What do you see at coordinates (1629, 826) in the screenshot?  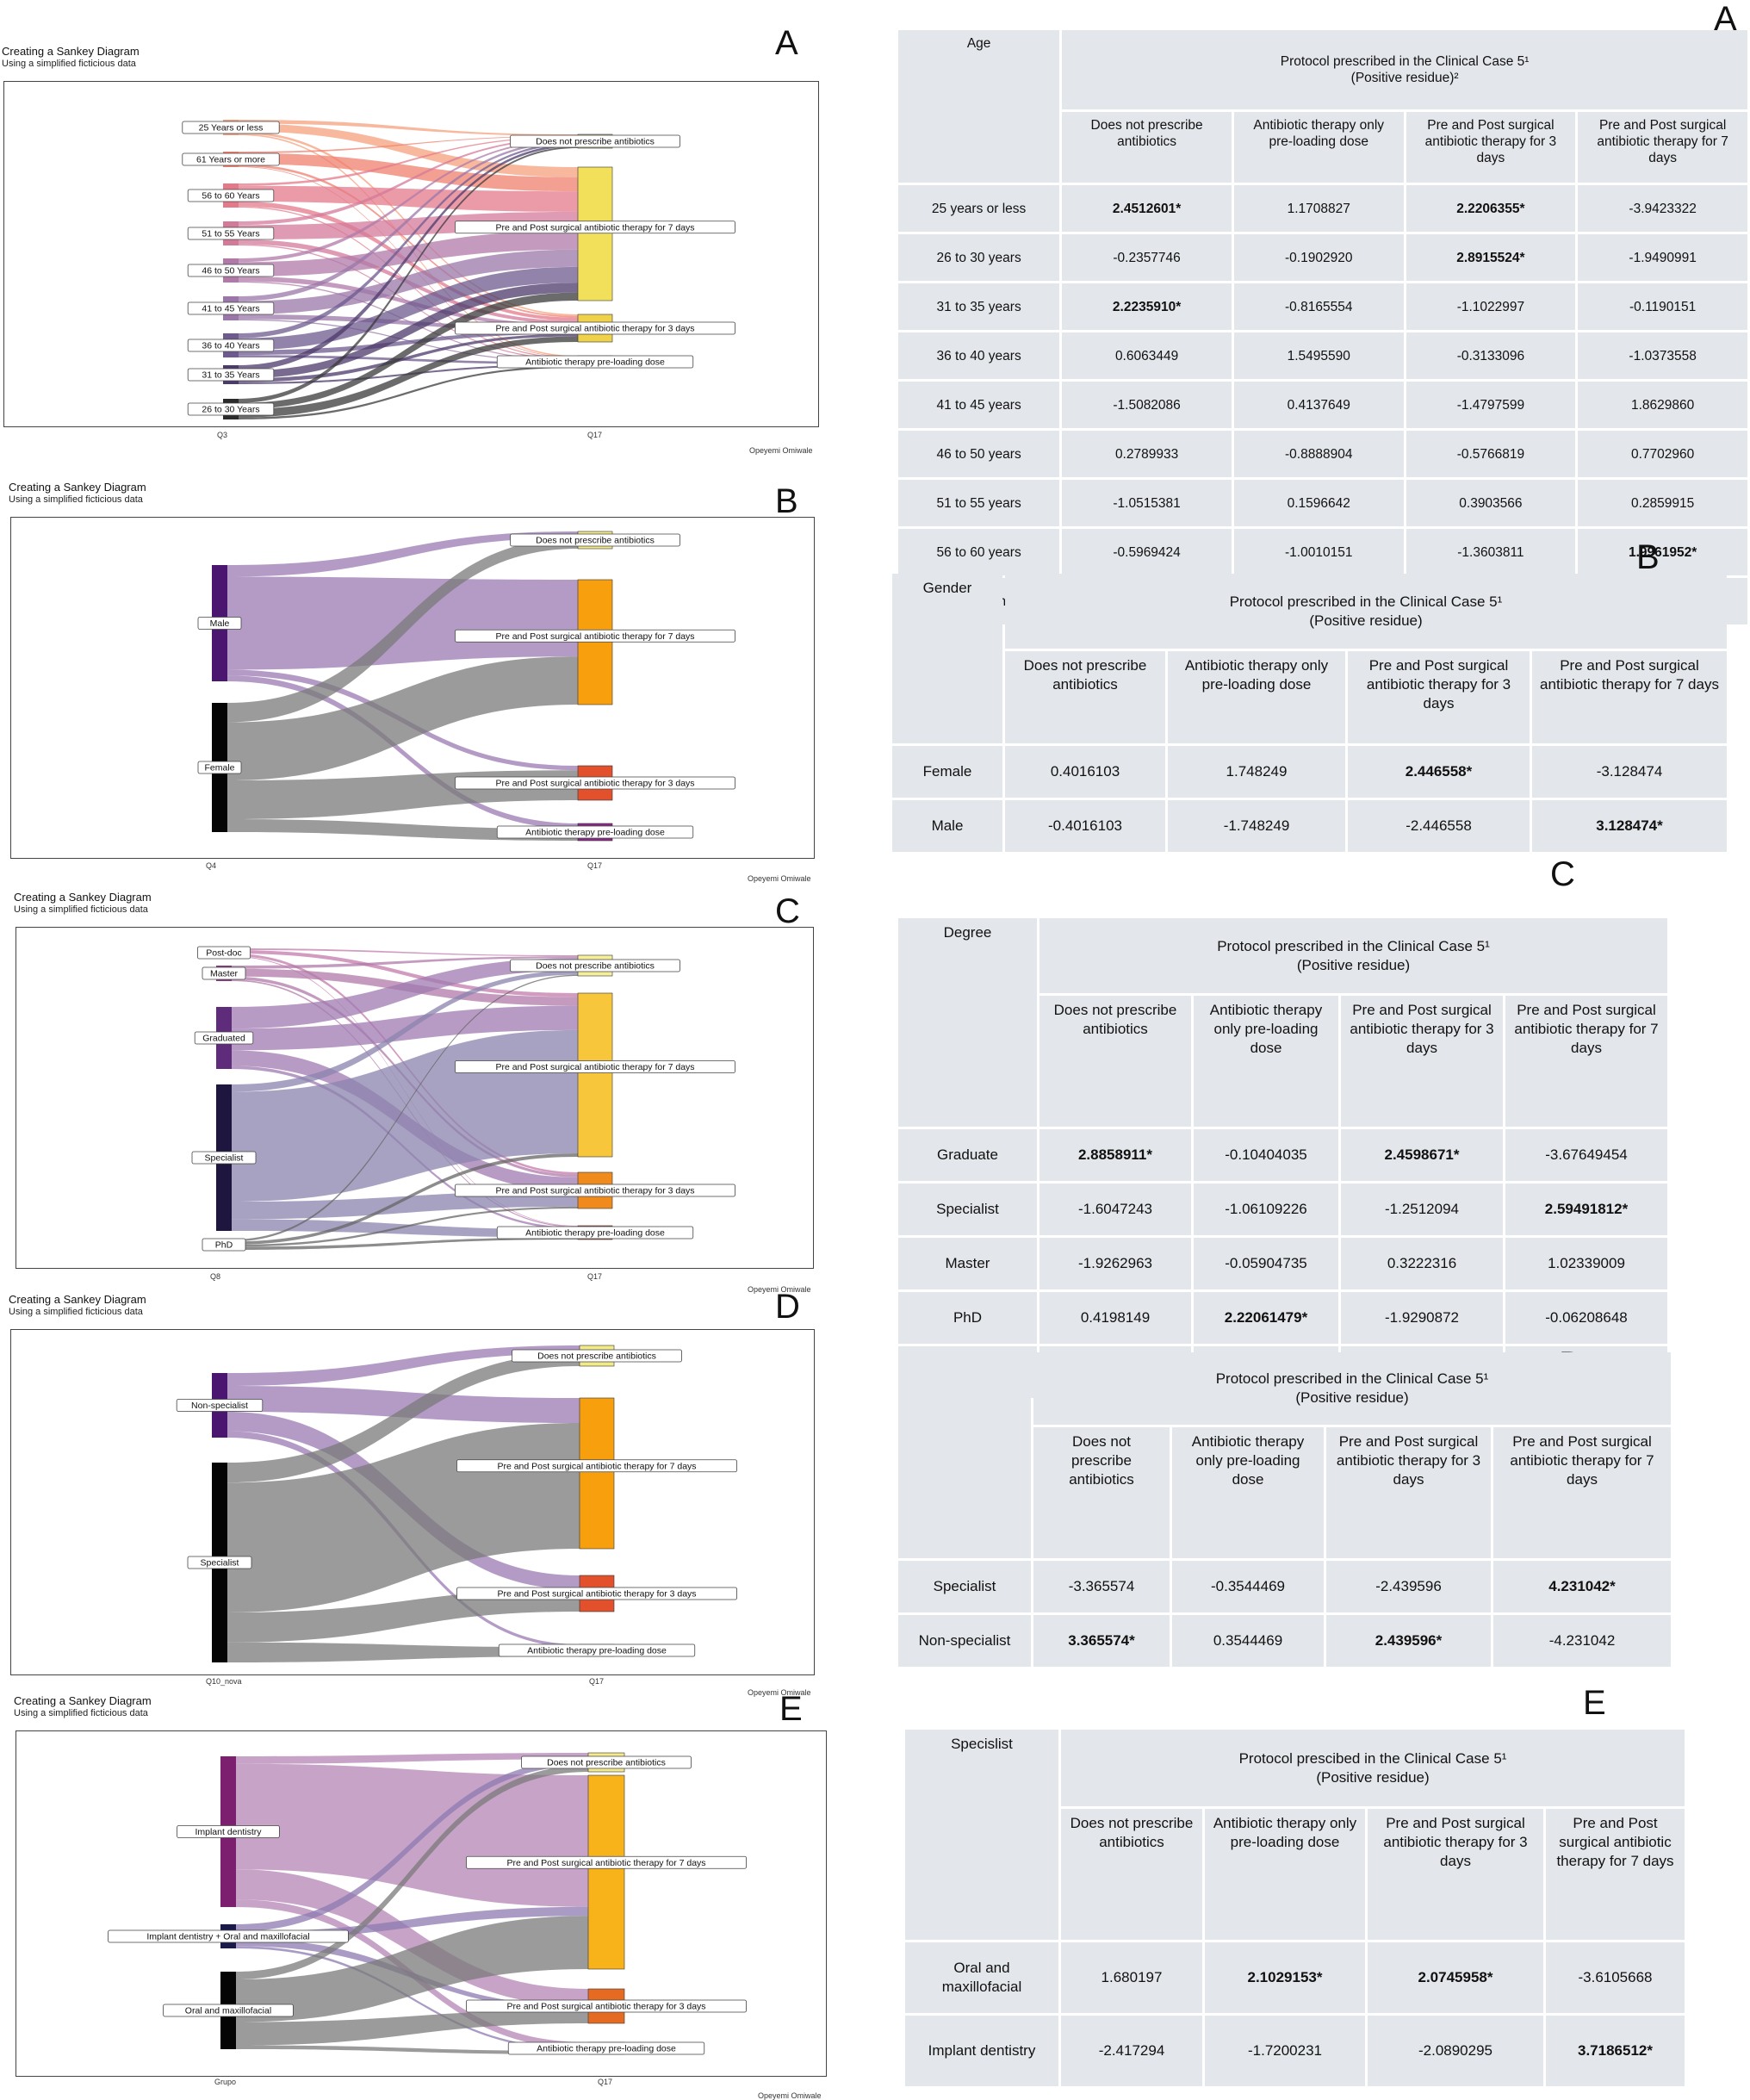 I see `residue-value: 3.128474*` at bounding box center [1629, 826].